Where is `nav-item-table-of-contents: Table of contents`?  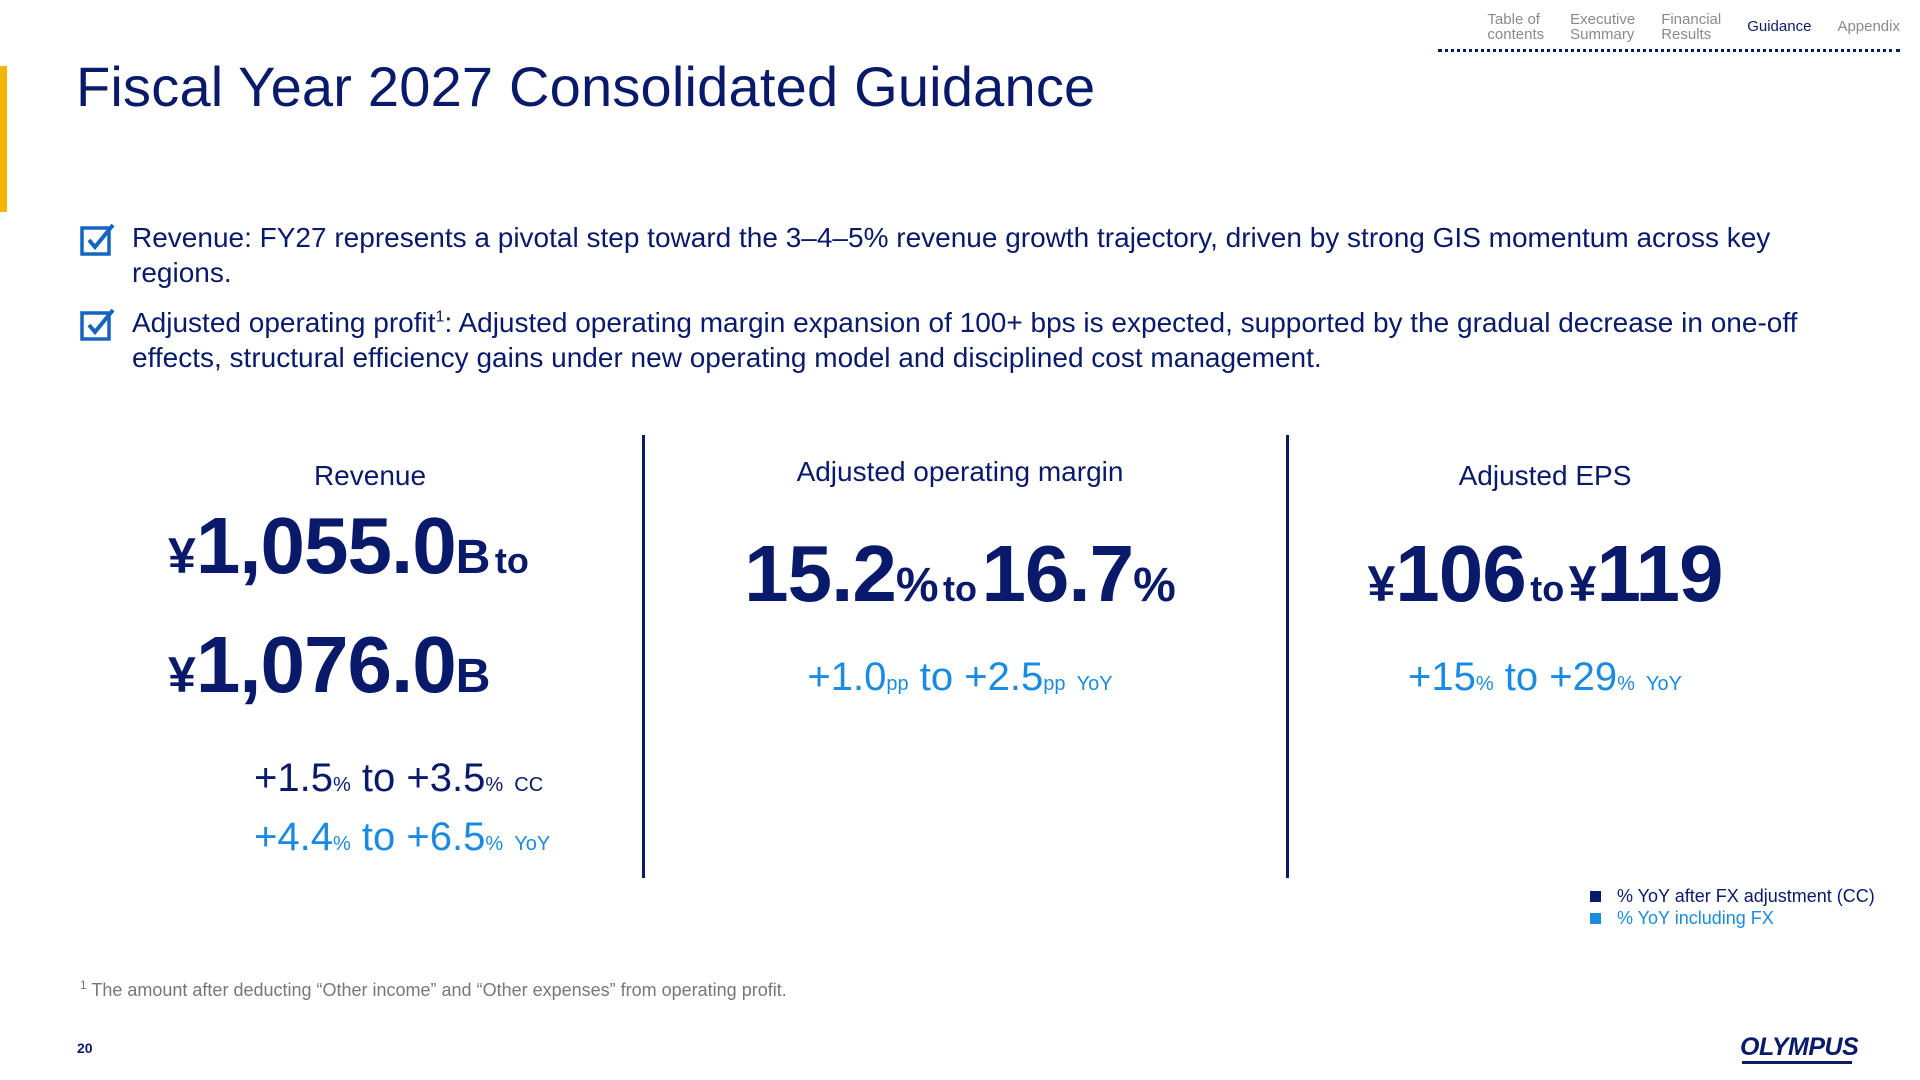
nav-item-table-of-contents: Table of contents is located at coordinates (1516, 27).